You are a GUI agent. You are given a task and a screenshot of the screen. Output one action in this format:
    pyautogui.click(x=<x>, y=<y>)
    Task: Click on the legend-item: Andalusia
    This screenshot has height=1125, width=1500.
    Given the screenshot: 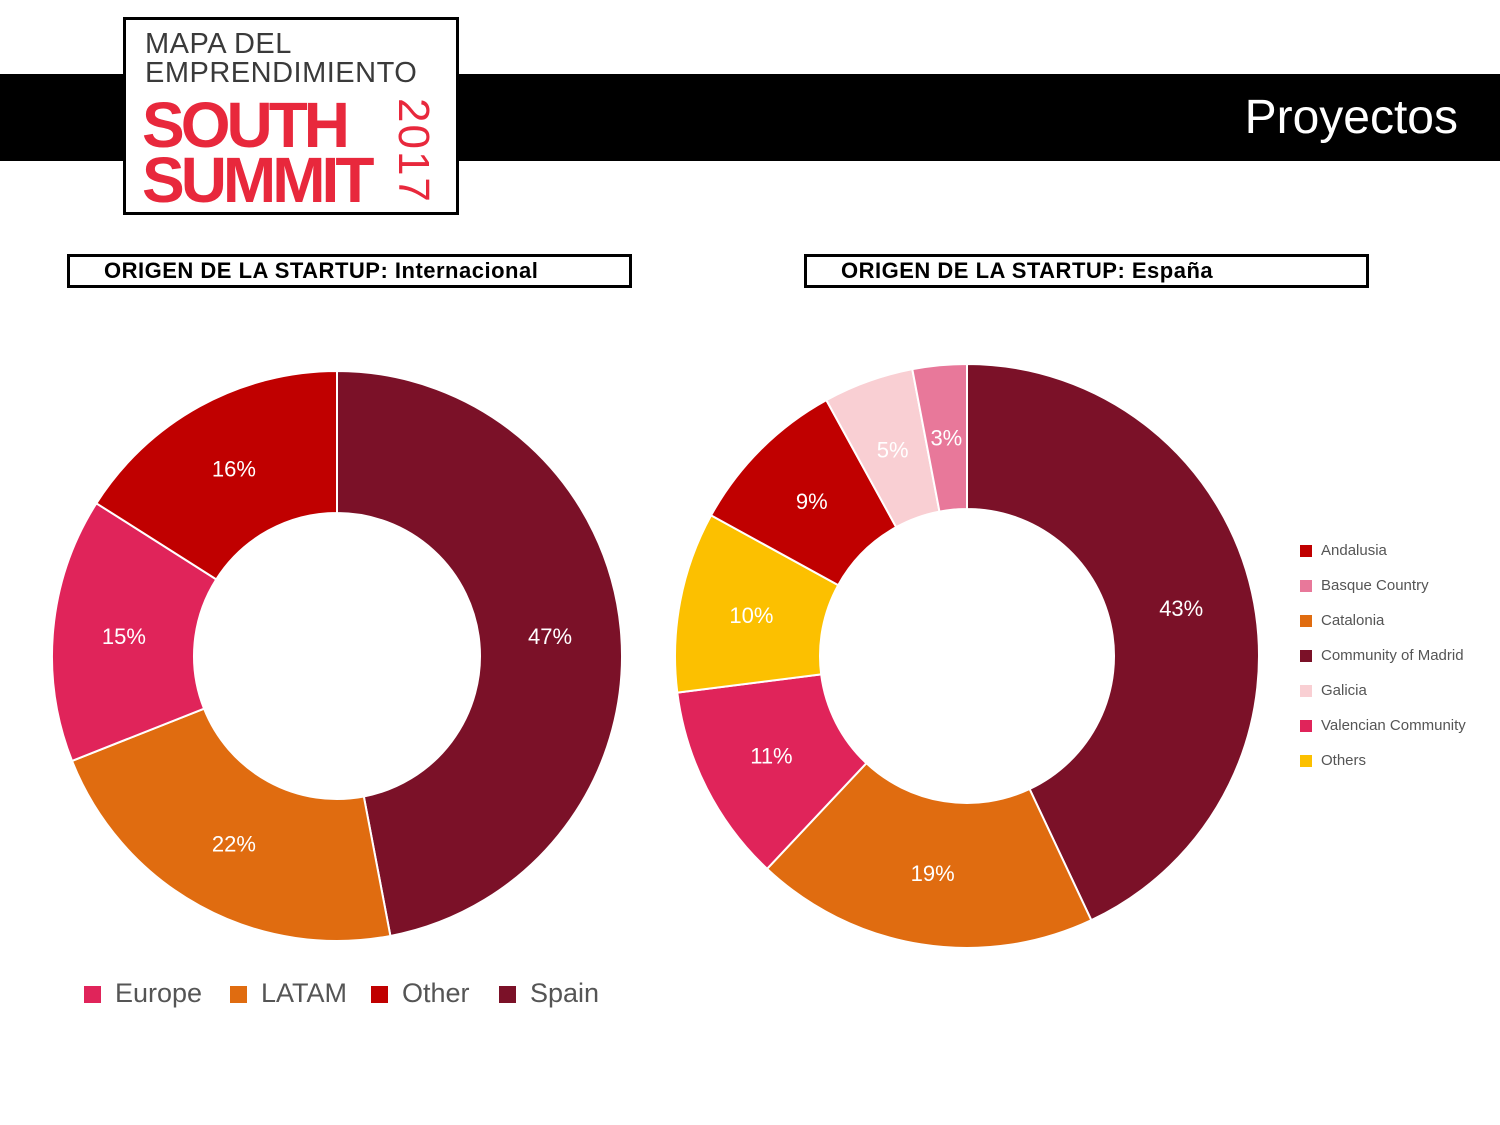 What is the action you would take?
    pyautogui.click(x=1343, y=550)
    